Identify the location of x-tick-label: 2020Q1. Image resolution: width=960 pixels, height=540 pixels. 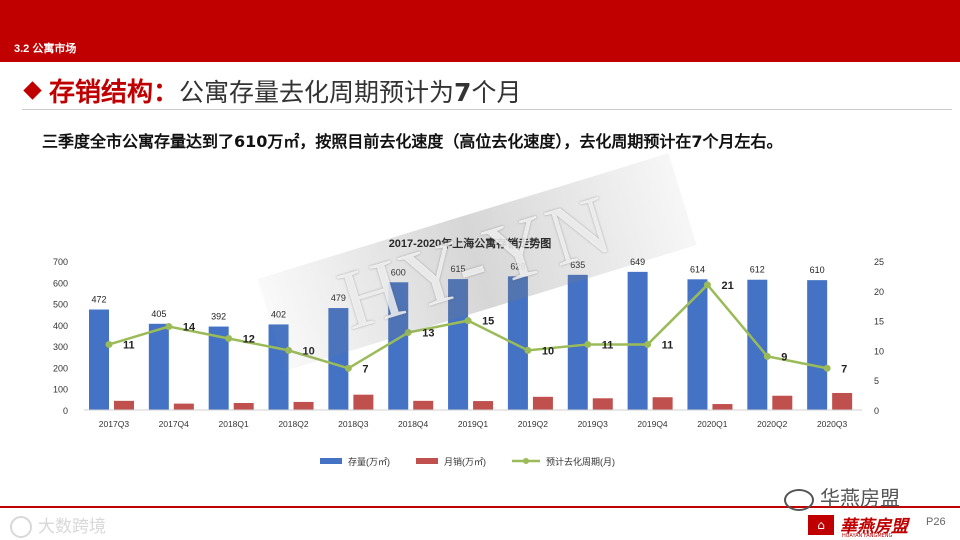
(712, 424).